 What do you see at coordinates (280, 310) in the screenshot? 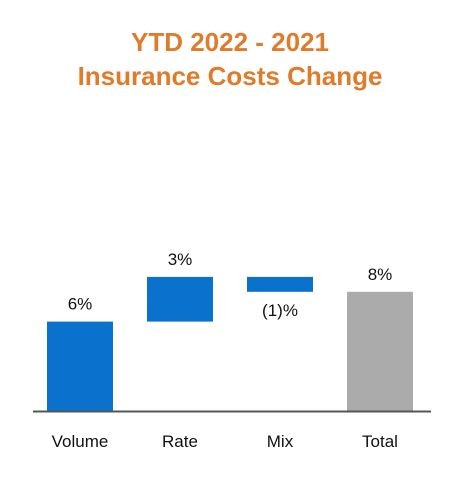
I see `data-label-mix: (1)%` at bounding box center [280, 310].